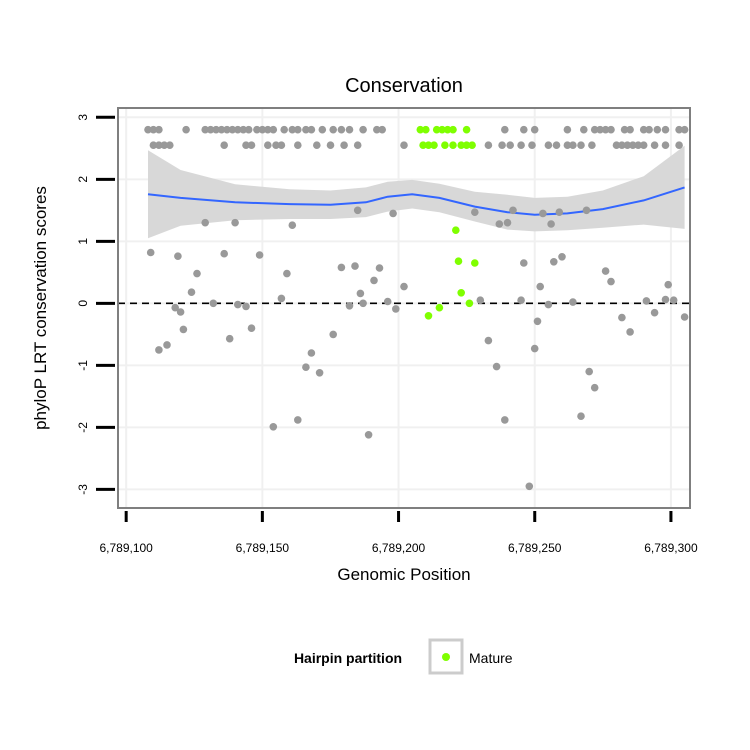 This screenshot has height=750, width=750. What do you see at coordinates (83, 365) in the screenshot?
I see `y-tick-label: -1` at bounding box center [83, 365].